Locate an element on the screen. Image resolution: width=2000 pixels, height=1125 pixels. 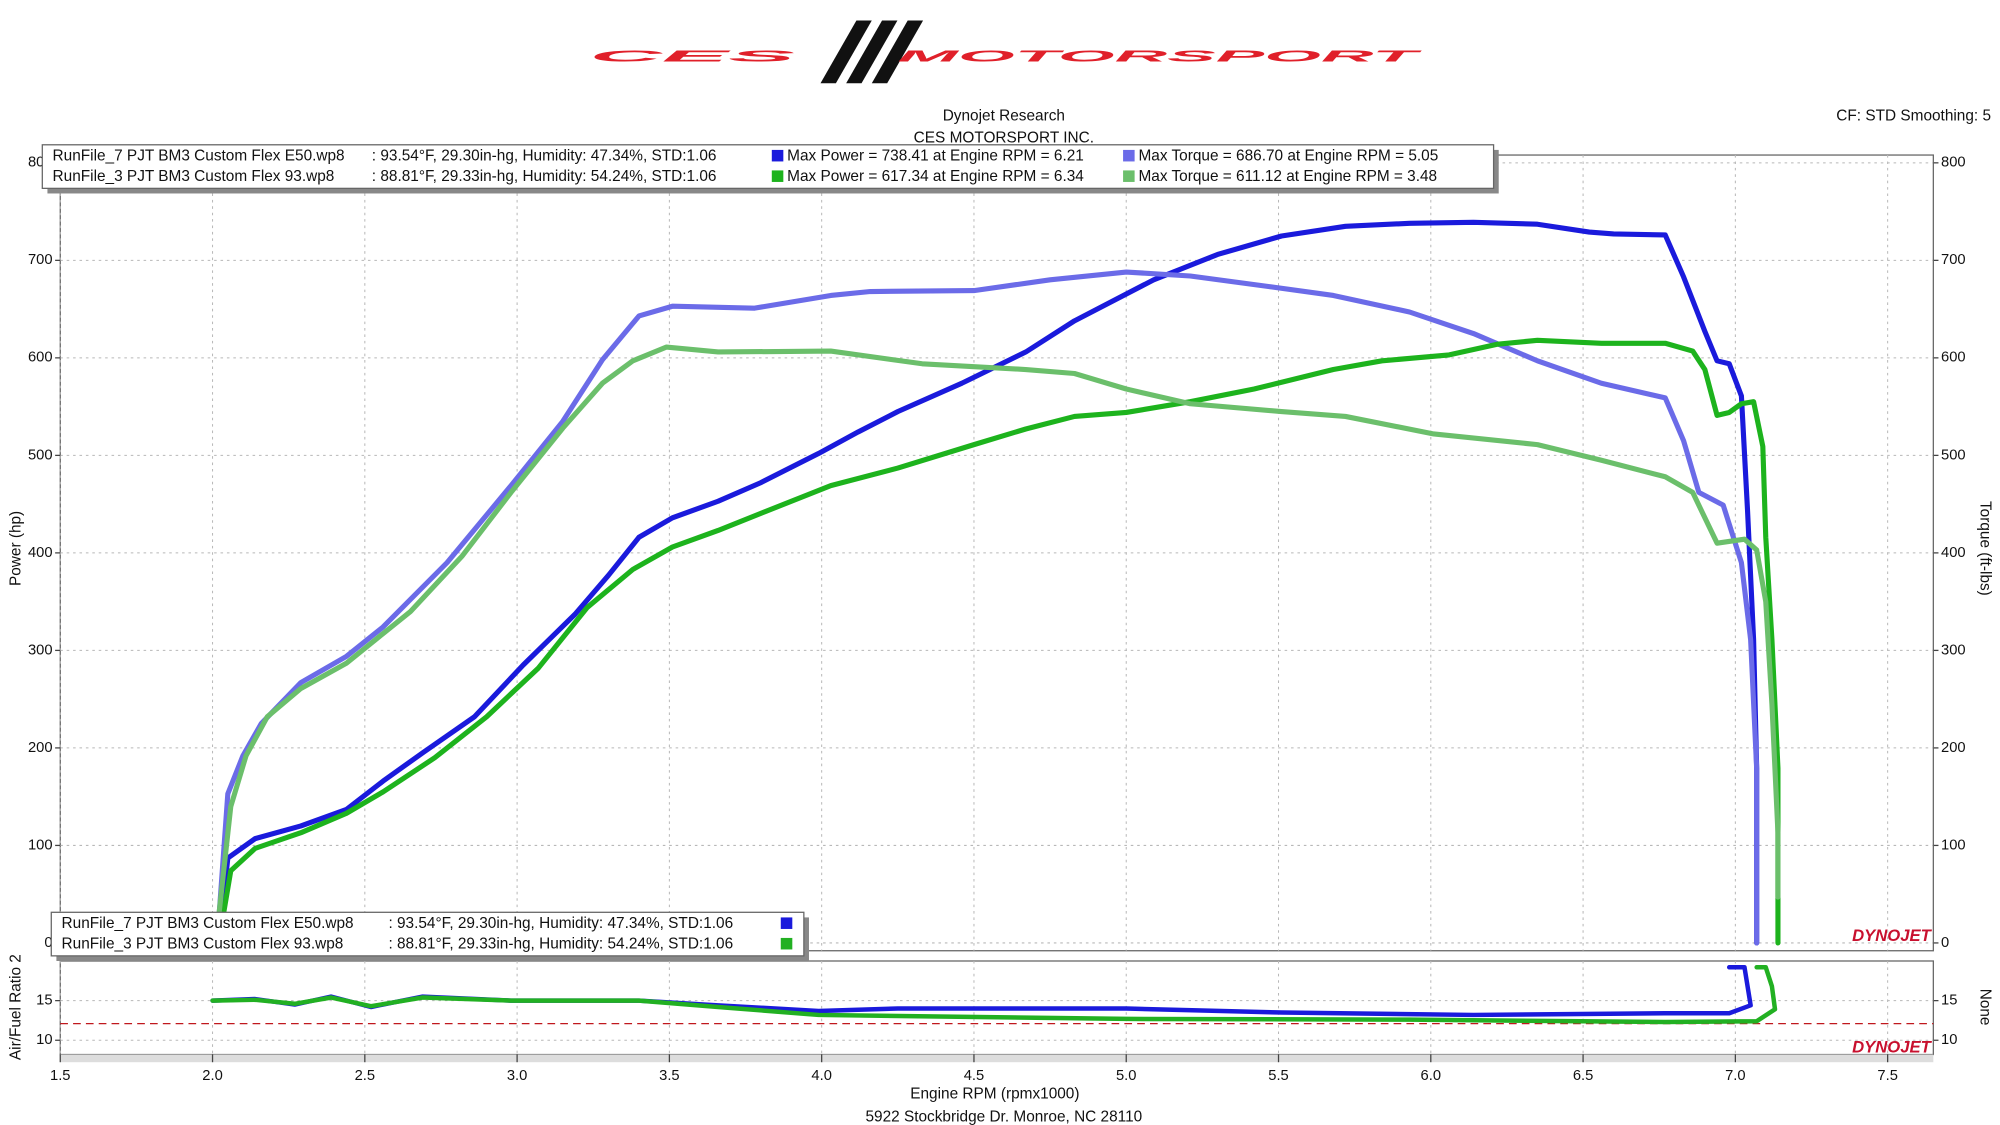
y2-tick-label: 500 is located at coordinates (1953, 455).